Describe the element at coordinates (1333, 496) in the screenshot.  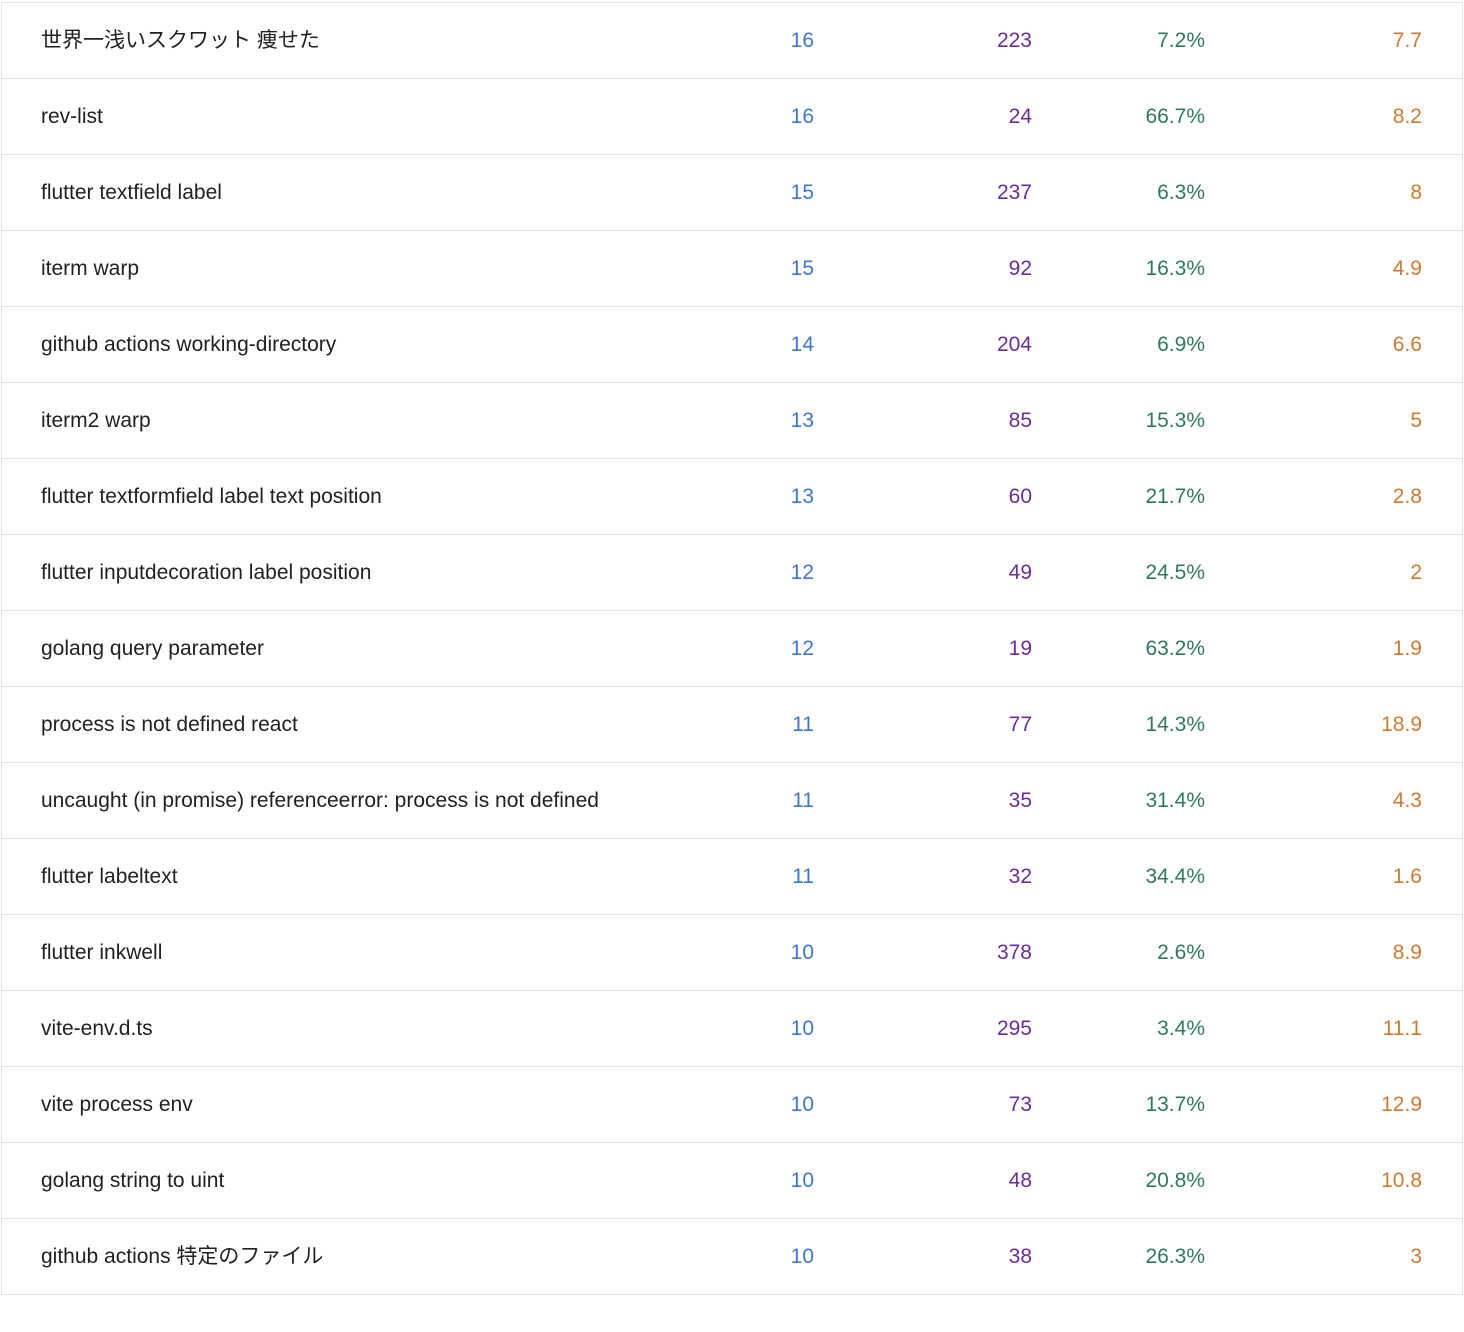
I see `position-cell: 2.8` at that location.